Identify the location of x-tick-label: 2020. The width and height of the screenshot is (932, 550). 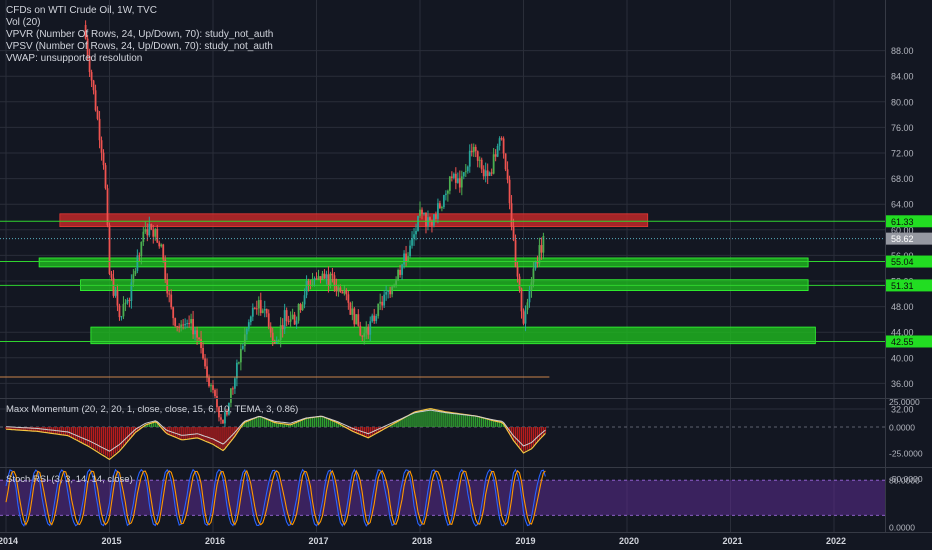
(629, 541).